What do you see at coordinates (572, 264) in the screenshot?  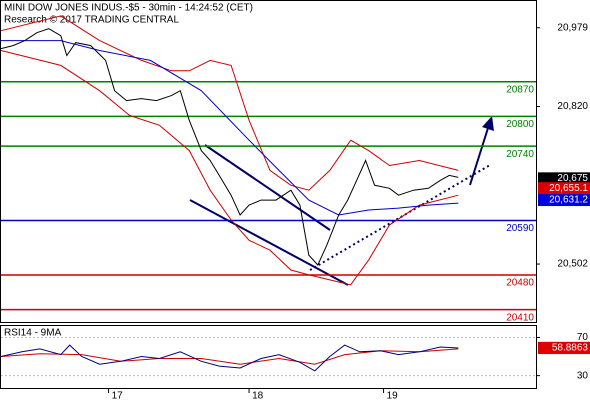 I see `y-tick-label: 20,502` at bounding box center [572, 264].